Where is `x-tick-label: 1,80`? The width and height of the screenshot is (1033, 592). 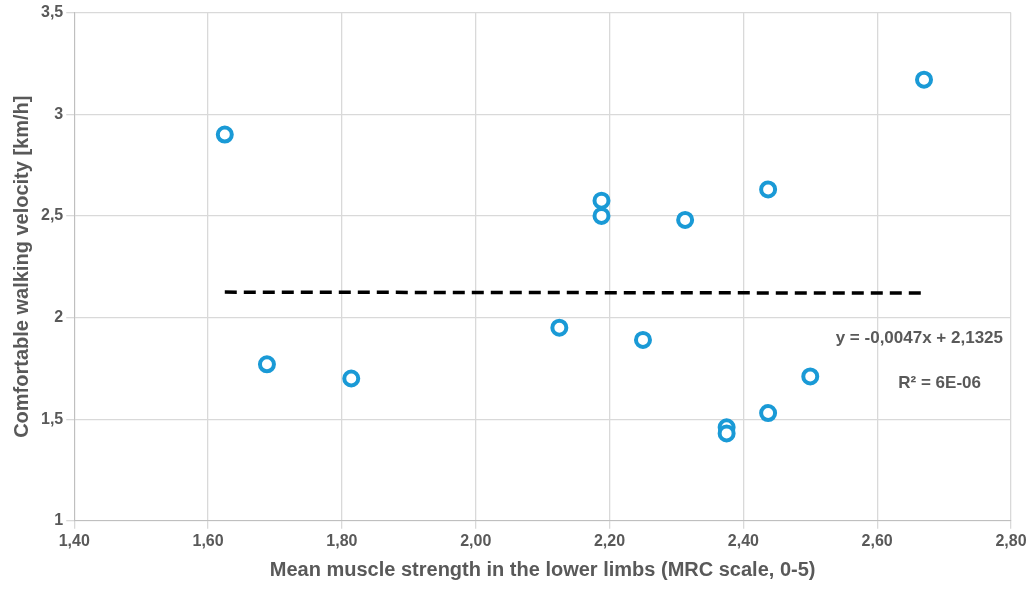 x-tick-label: 1,80 is located at coordinates (342, 540).